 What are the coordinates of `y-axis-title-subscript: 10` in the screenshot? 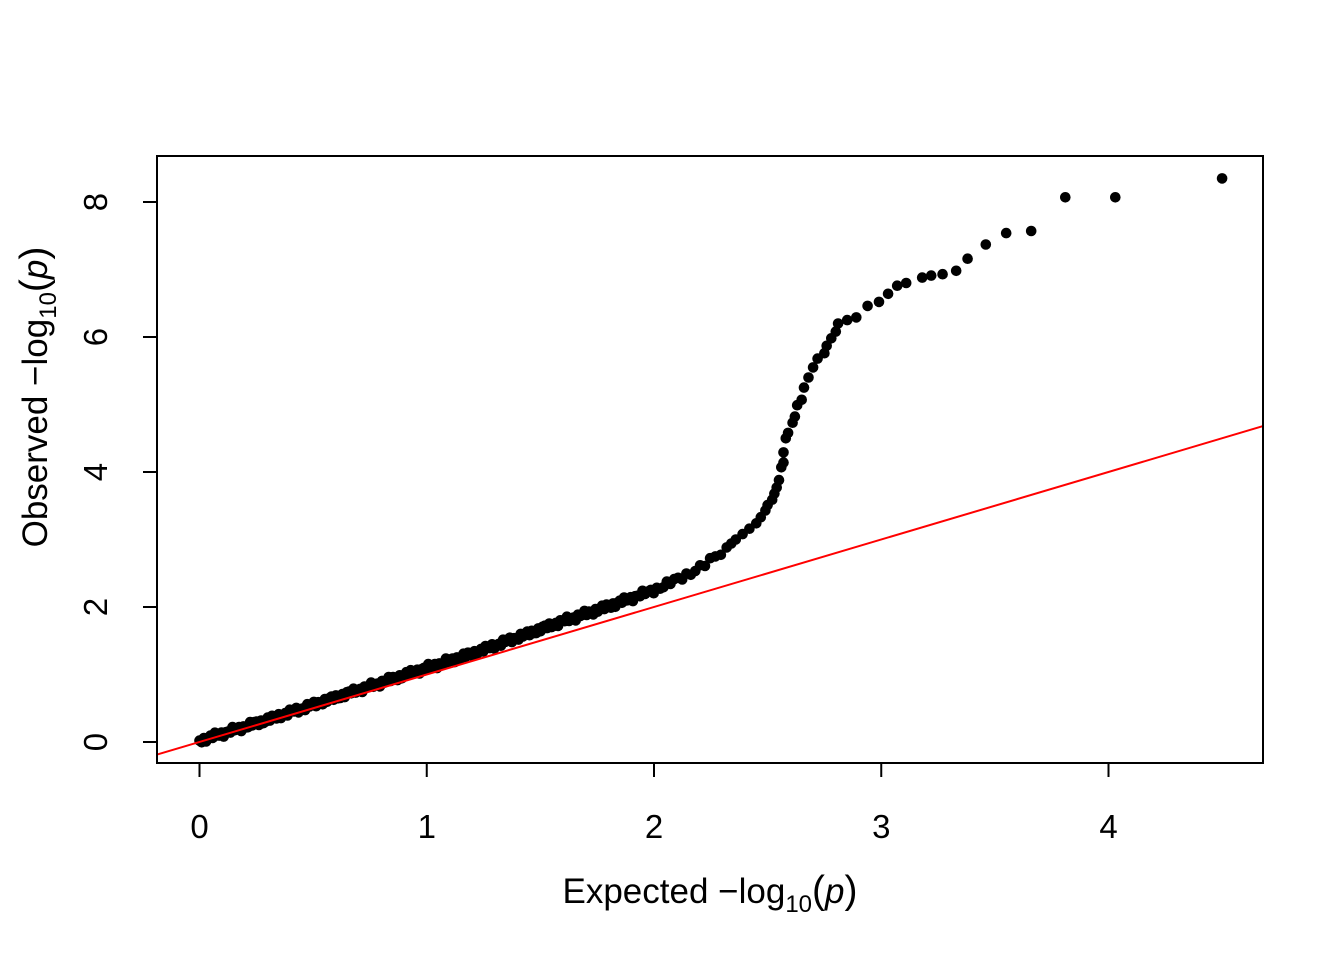 It's located at (48, 305).